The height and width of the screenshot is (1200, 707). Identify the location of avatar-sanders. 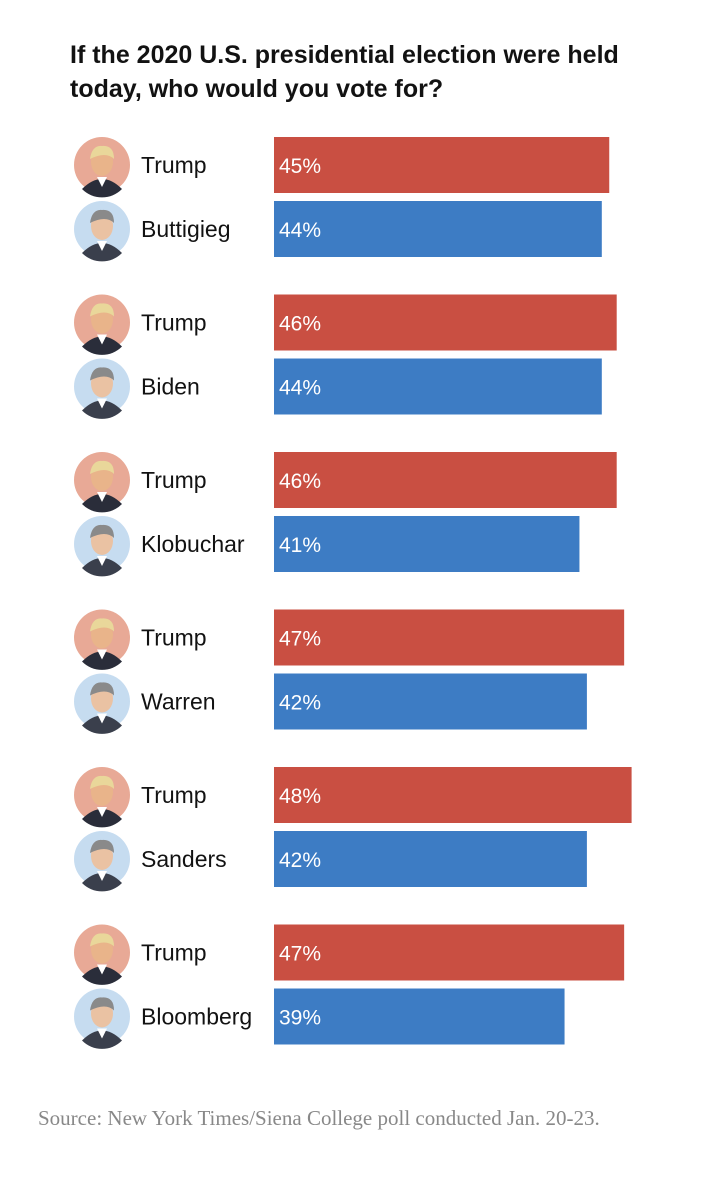
(102, 861).